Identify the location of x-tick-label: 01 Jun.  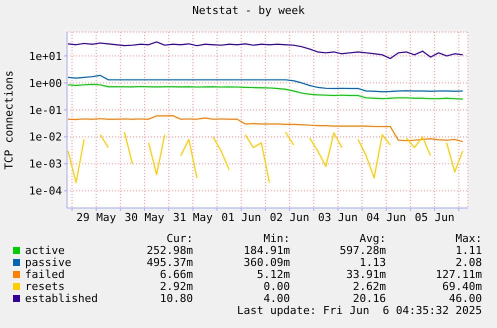
(241, 217).